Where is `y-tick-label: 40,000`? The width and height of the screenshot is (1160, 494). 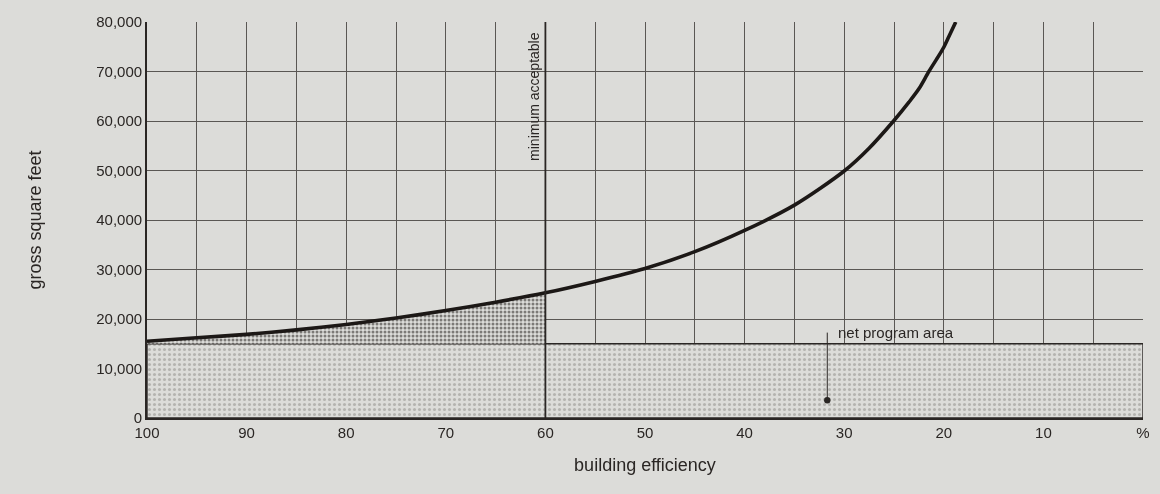 y-tick-label: 40,000 is located at coordinates (119, 220).